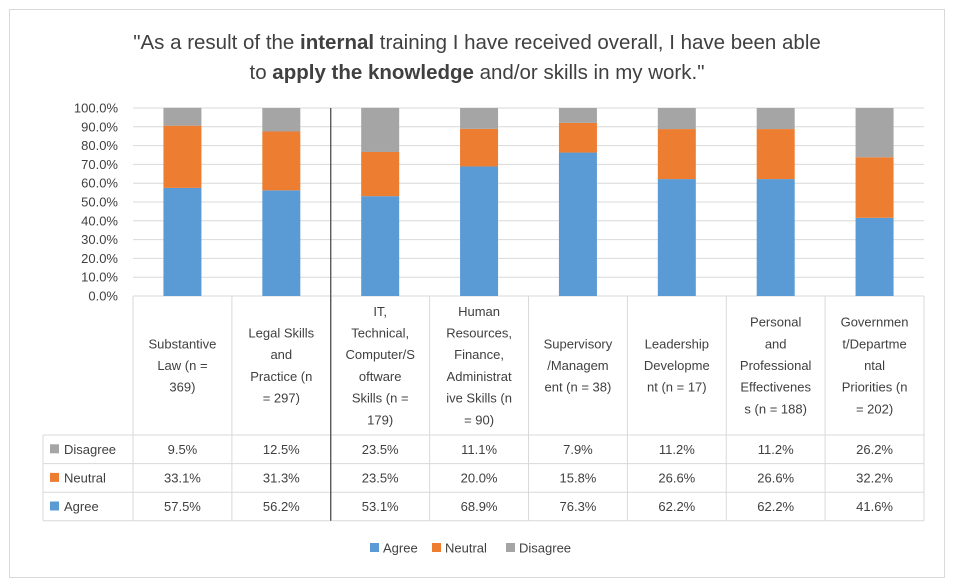 The height and width of the screenshot is (587, 954). What do you see at coordinates (281, 332) in the screenshot?
I see `category-label: Legal Skills` at bounding box center [281, 332].